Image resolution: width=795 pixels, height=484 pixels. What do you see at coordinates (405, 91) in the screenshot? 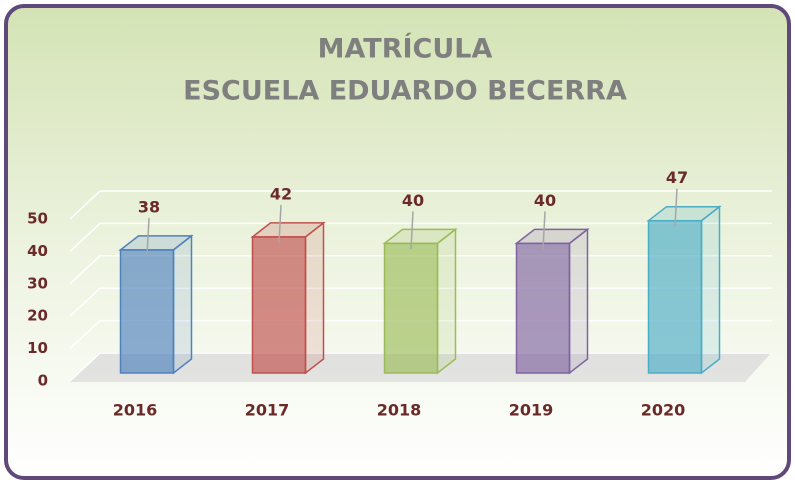
I see `chart-subtitle: ESCUELA EDUARDO BECERRA` at bounding box center [405, 91].